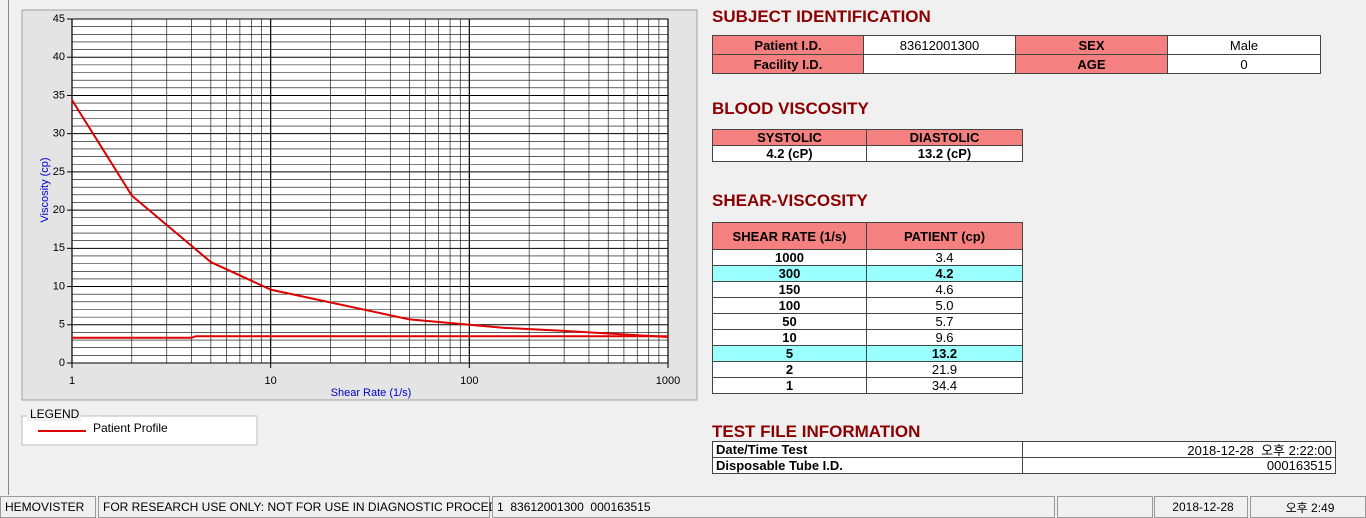  What do you see at coordinates (944, 236) in the screenshot?
I see `table-header-cell: PATIENT (cp)` at bounding box center [944, 236].